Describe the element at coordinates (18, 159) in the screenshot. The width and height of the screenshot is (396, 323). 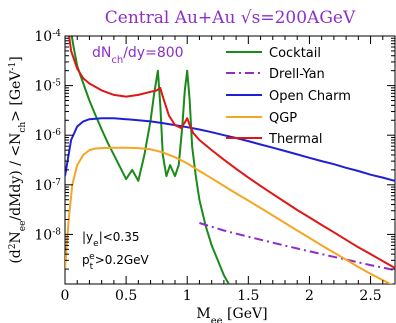
I see `y-axis-label: (d2Nee/dMdy) / <Nch> [GeV-1]` at that location.